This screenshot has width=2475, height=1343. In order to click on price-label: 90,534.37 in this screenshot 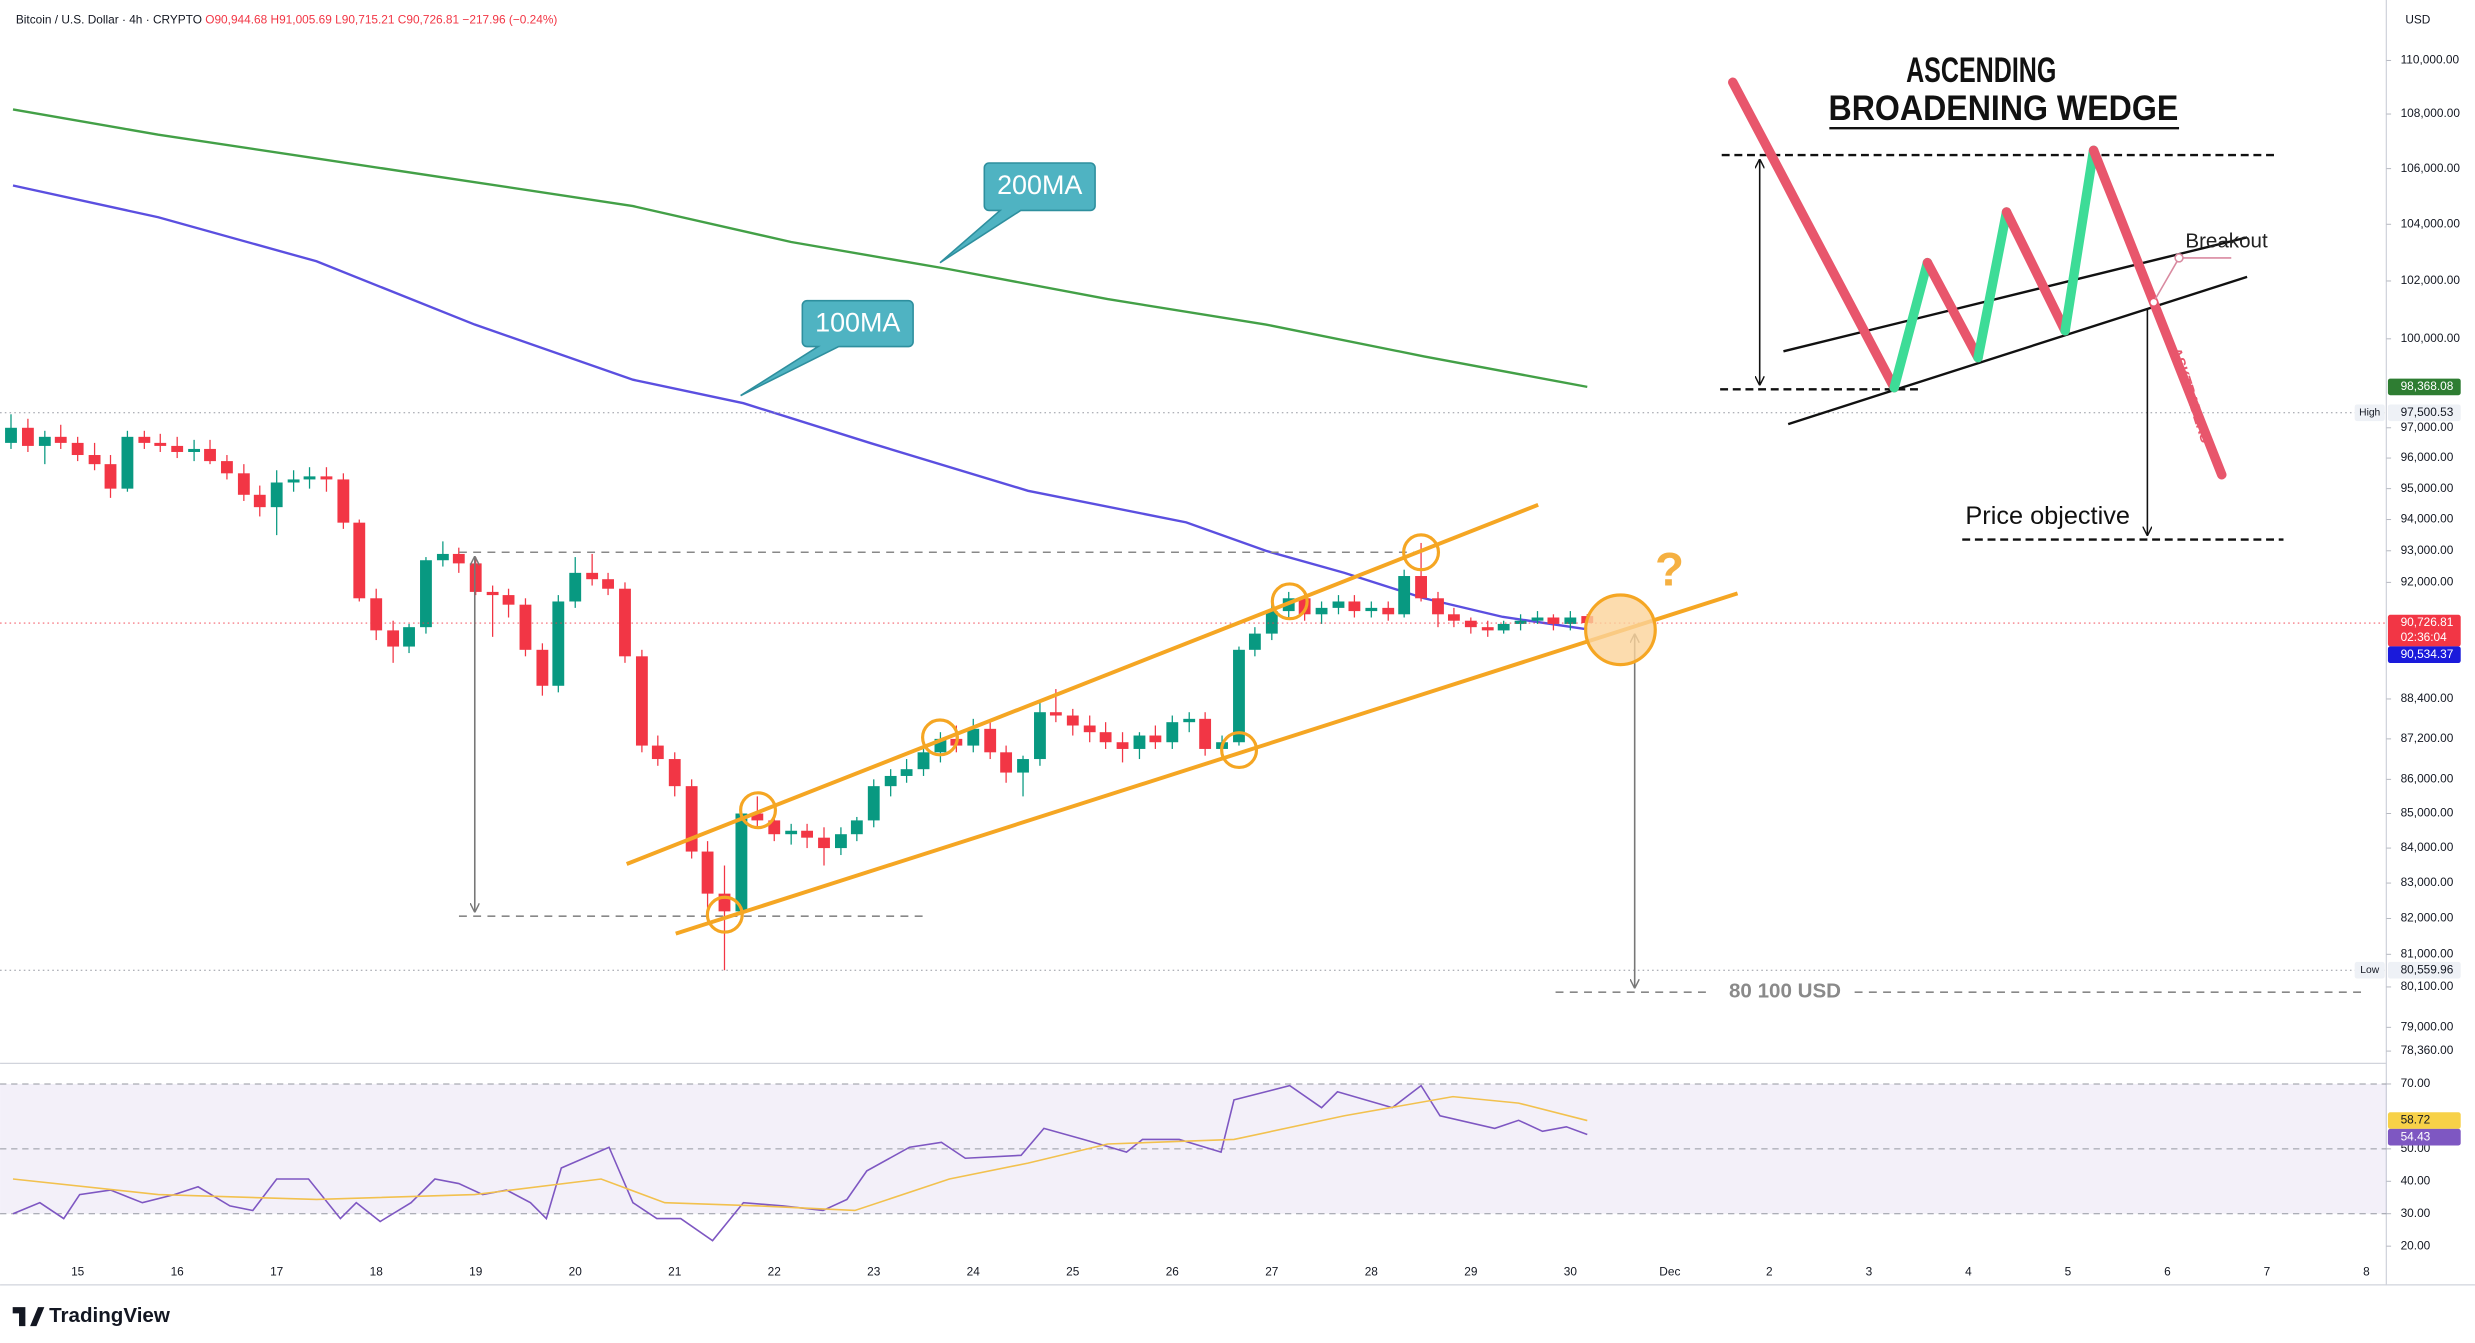, I will do `click(2427, 654)`.